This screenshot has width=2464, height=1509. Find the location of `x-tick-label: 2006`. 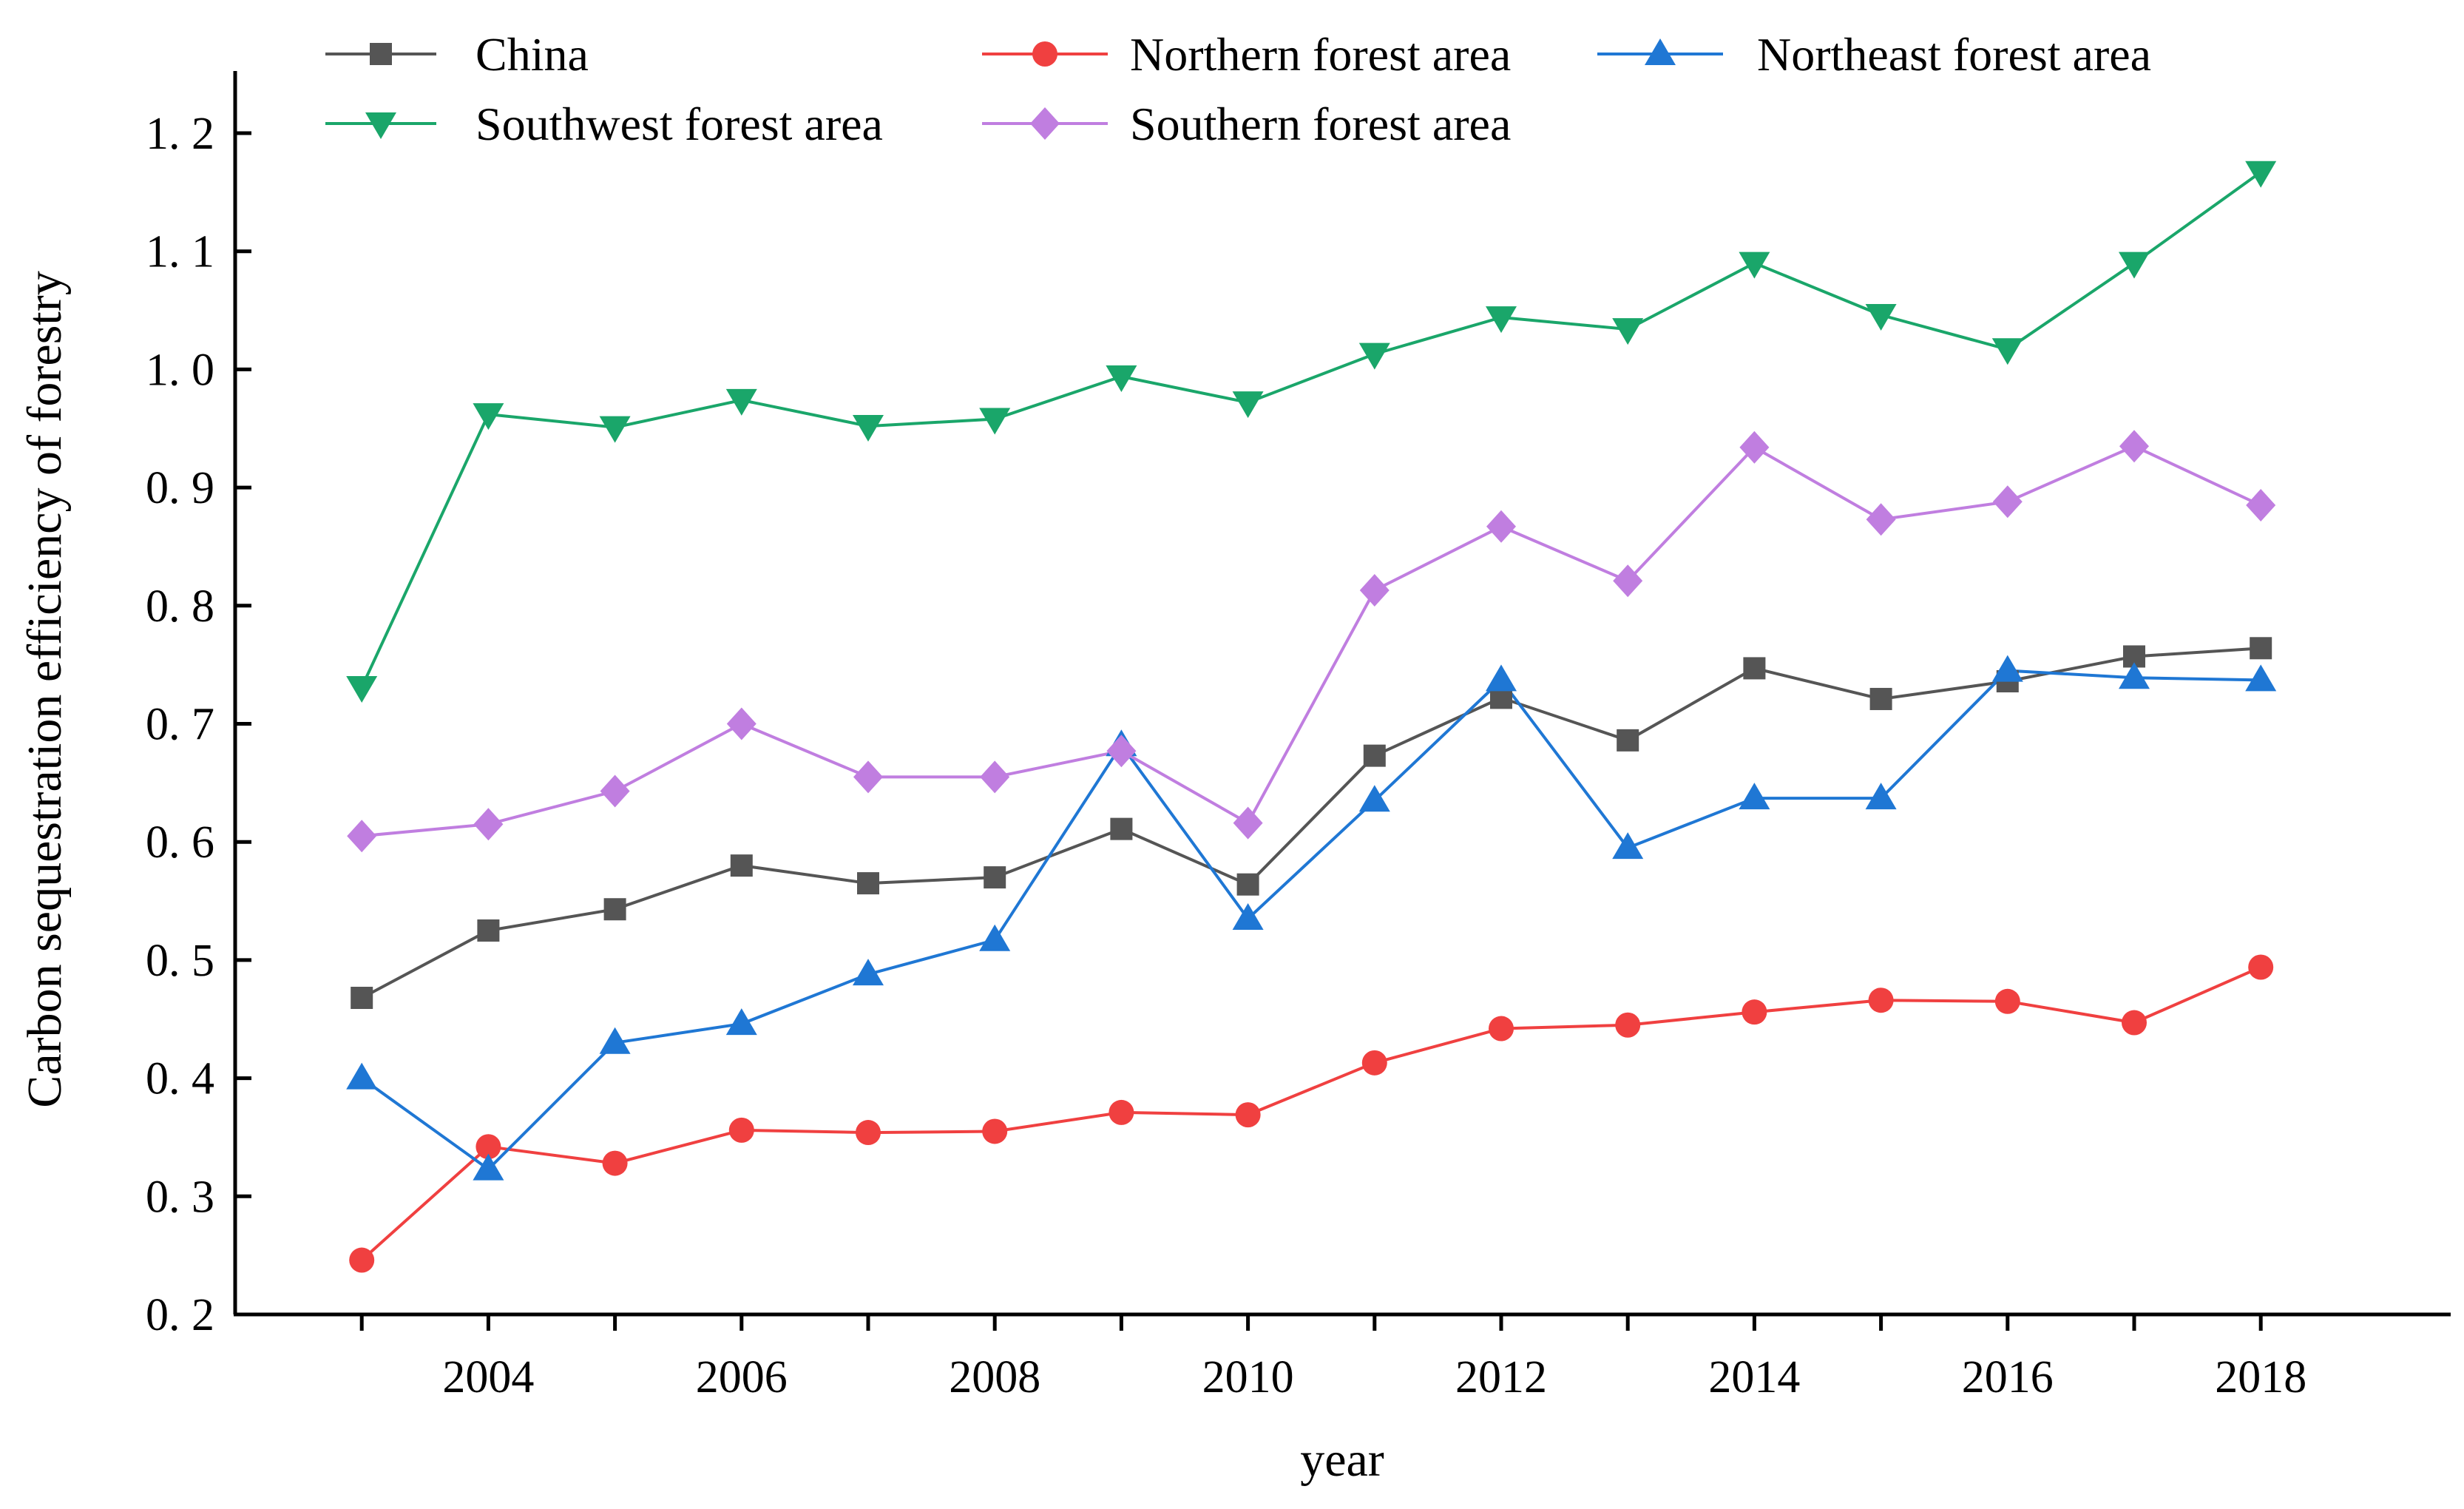

x-tick-label: 2006 is located at coordinates (742, 1377).